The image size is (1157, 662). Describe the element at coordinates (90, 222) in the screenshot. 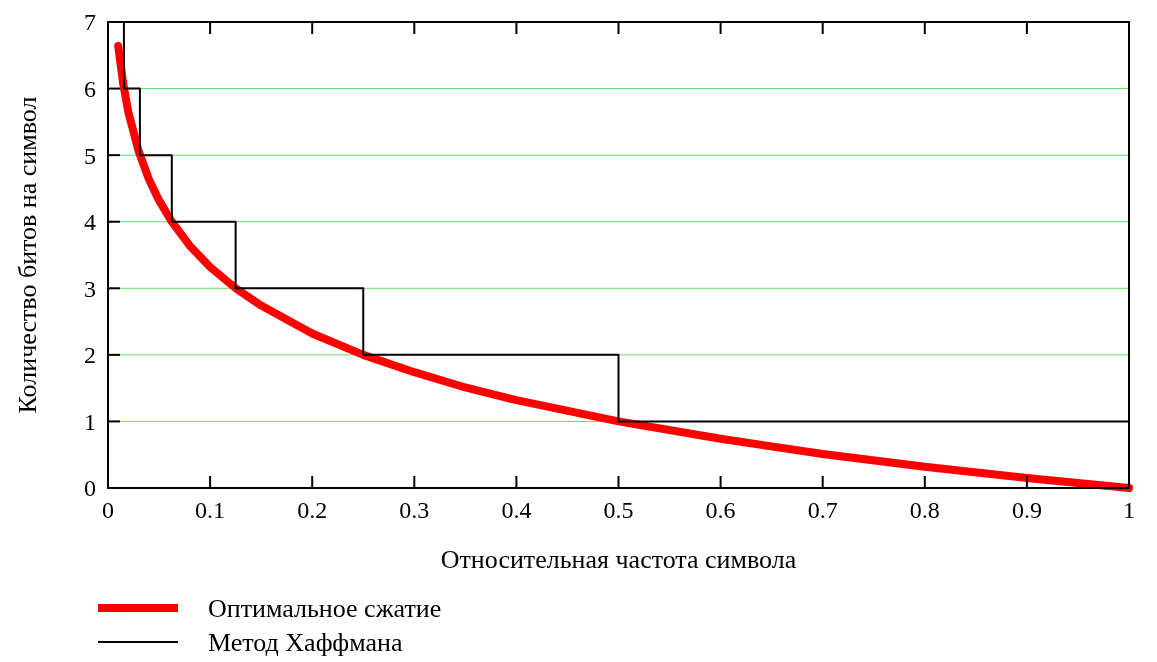

I see `y-tick-label: 4` at that location.